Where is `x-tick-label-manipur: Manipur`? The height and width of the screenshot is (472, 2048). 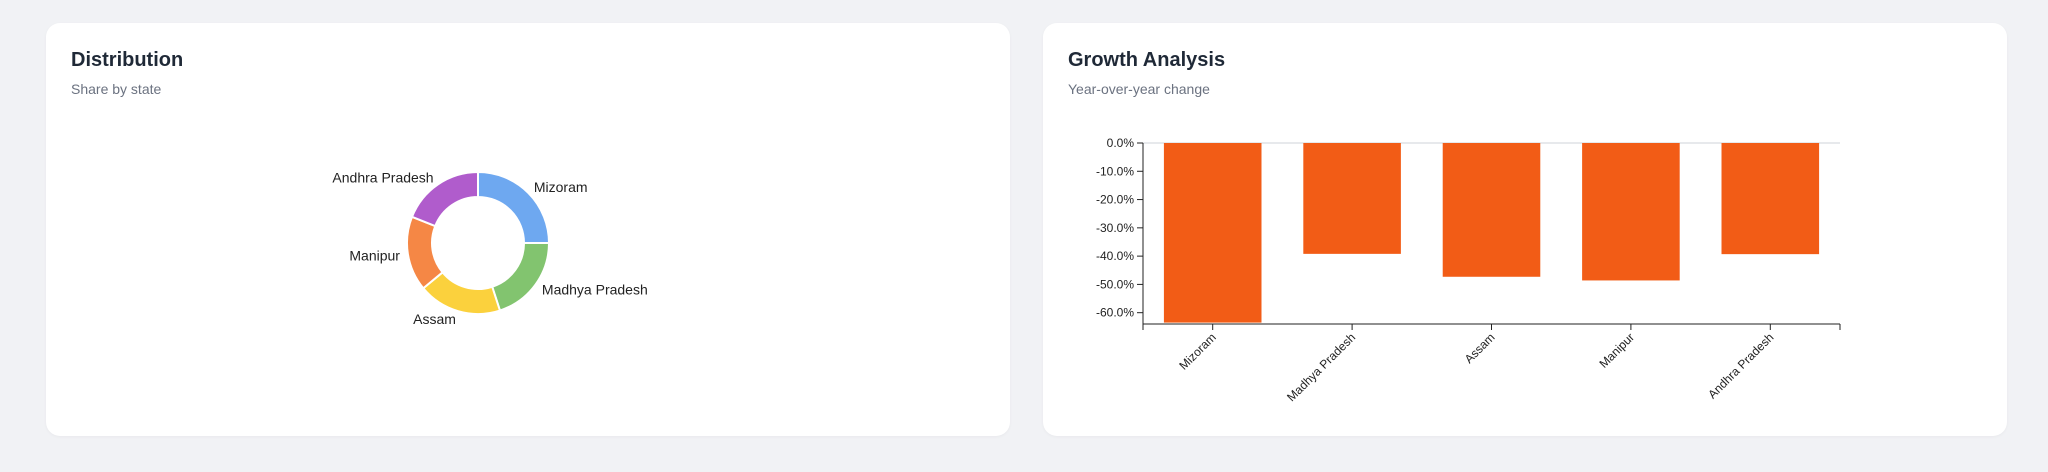
x-tick-label-manipur: Manipur is located at coordinates (1616, 350).